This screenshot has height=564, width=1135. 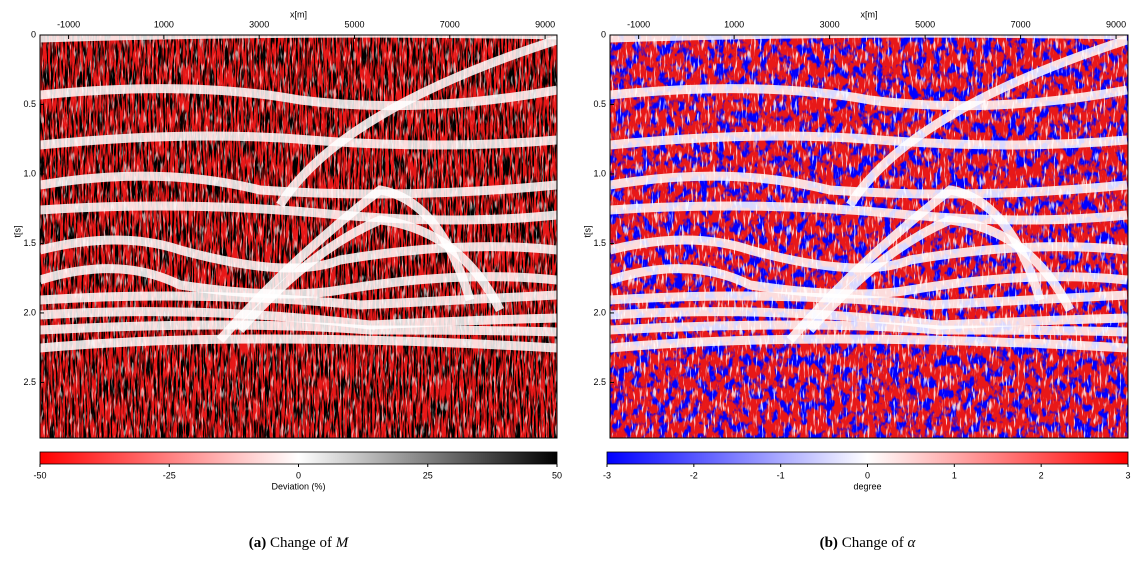 I want to click on colorbar-tick-label: -50, so click(x=39, y=475).